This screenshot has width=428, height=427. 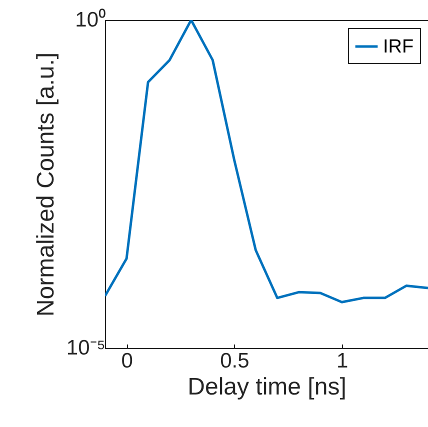 I want to click on x-tick-label: 1, so click(x=342, y=361).